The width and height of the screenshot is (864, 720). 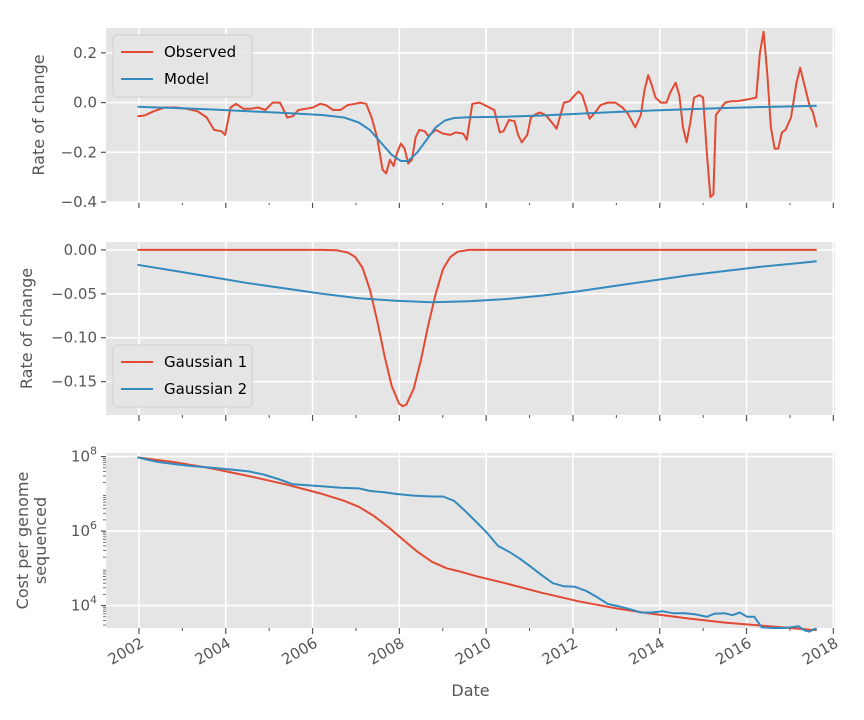 What do you see at coordinates (79, 202) in the screenshot?
I see `y-tick-label: −0.4` at bounding box center [79, 202].